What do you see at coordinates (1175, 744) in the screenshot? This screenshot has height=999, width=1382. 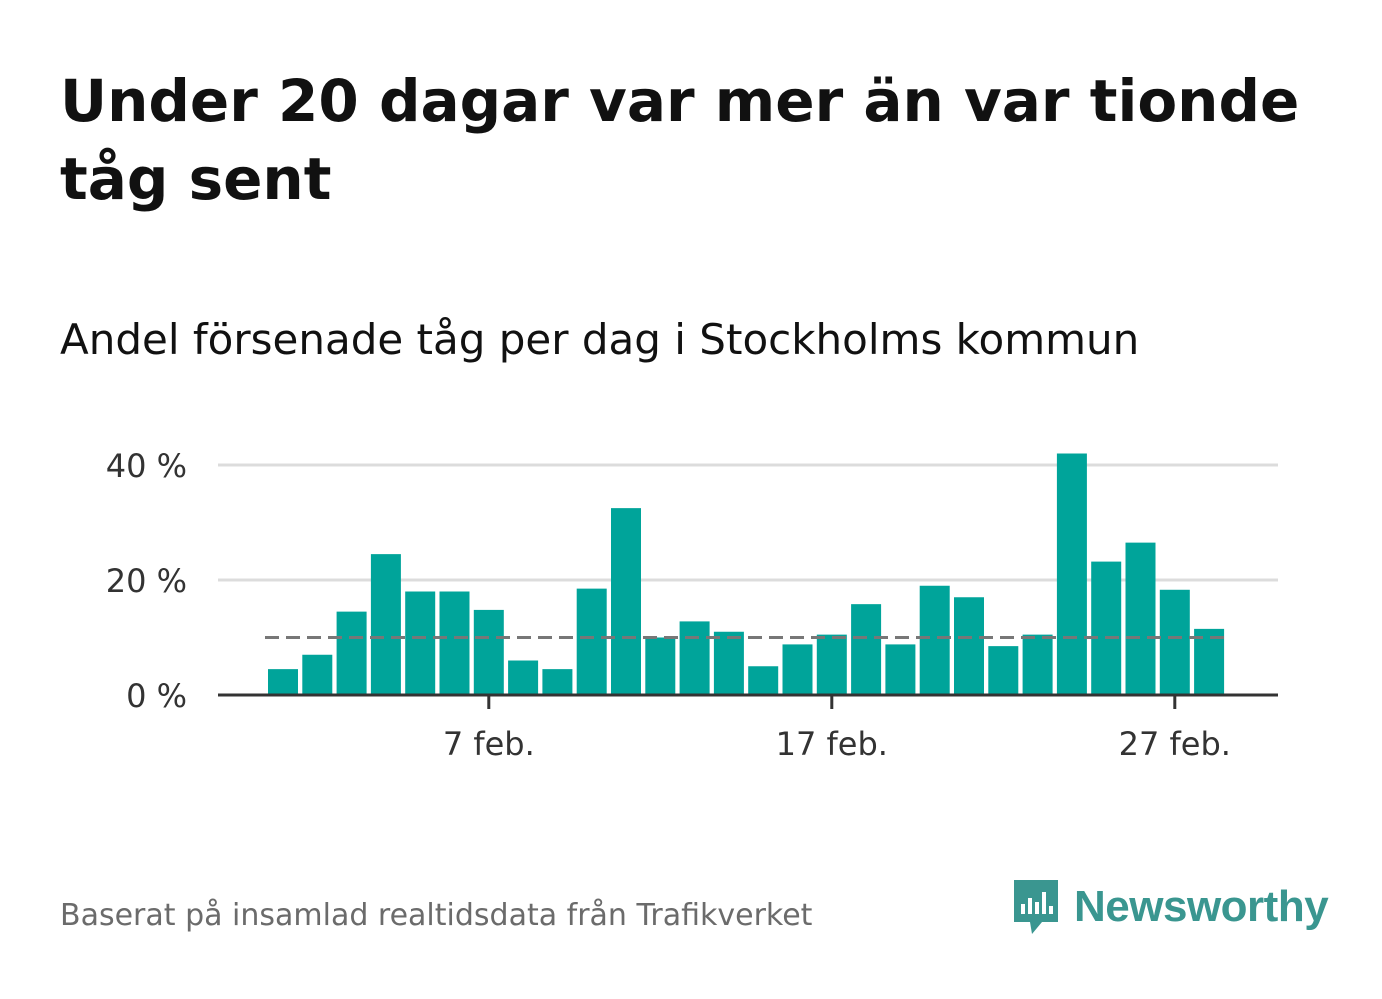 I see `x-tick-label: 27 feb.` at bounding box center [1175, 744].